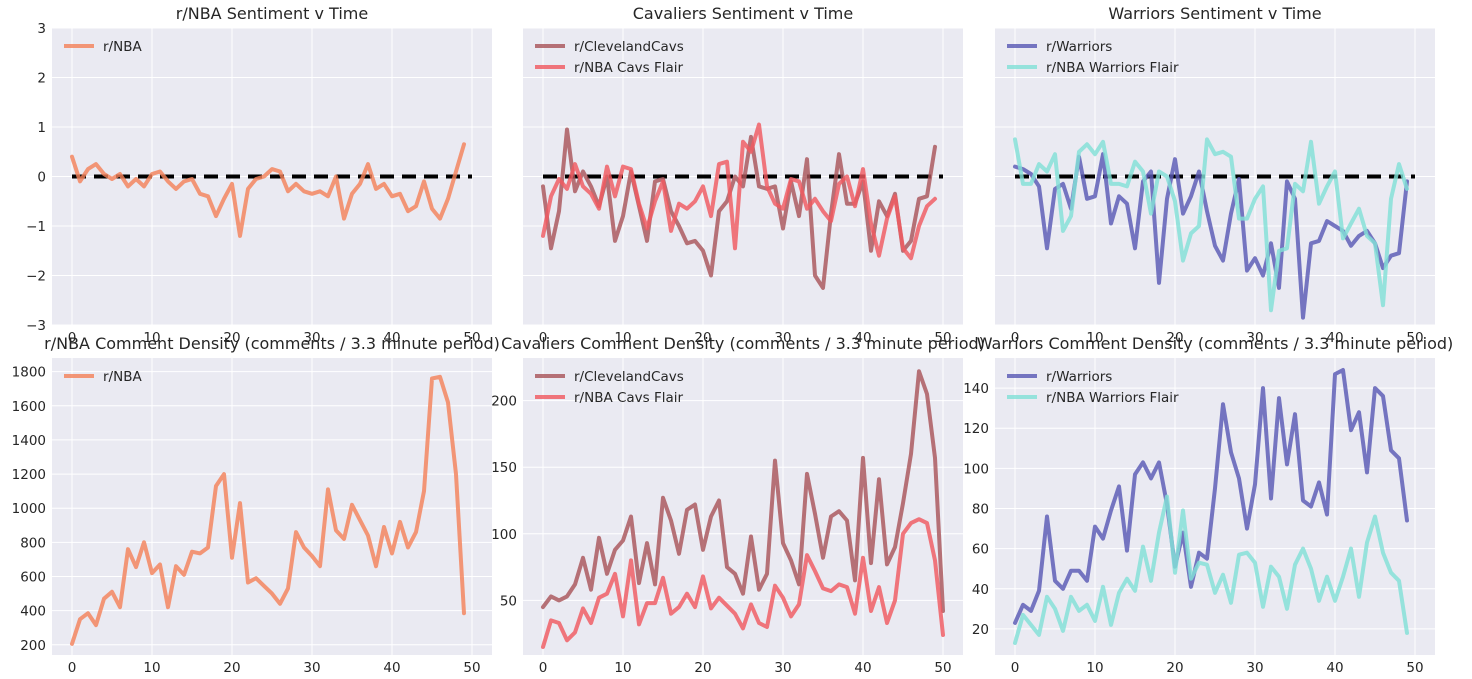  Describe the element at coordinates (29, 441) in the screenshot. I see `y-tick-label: 1400` at that location.